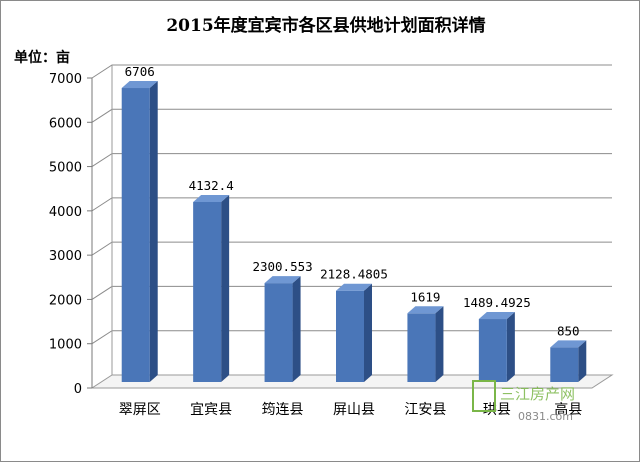 This screenshot has height=462, width=640. Describe the element at coordinates (42, 57) in the screenshot. I see `unit-label: 单位：亩` at that location.